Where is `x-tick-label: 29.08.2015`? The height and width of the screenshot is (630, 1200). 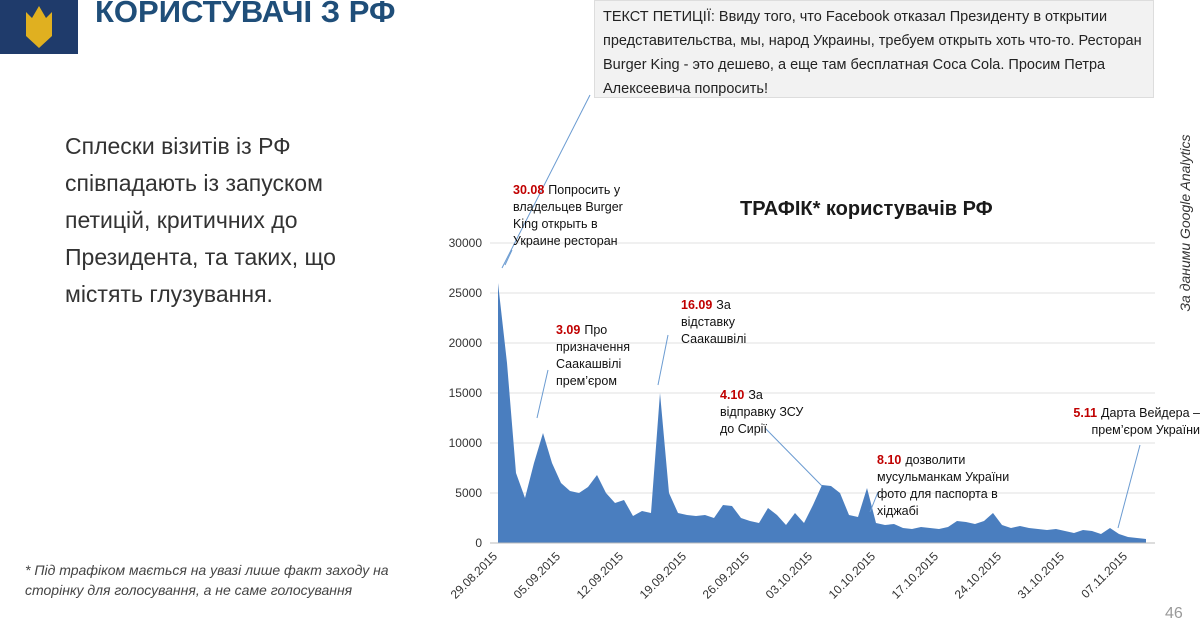 x-tick-label: 29.08.2015 is located at coordinates (474, 575).